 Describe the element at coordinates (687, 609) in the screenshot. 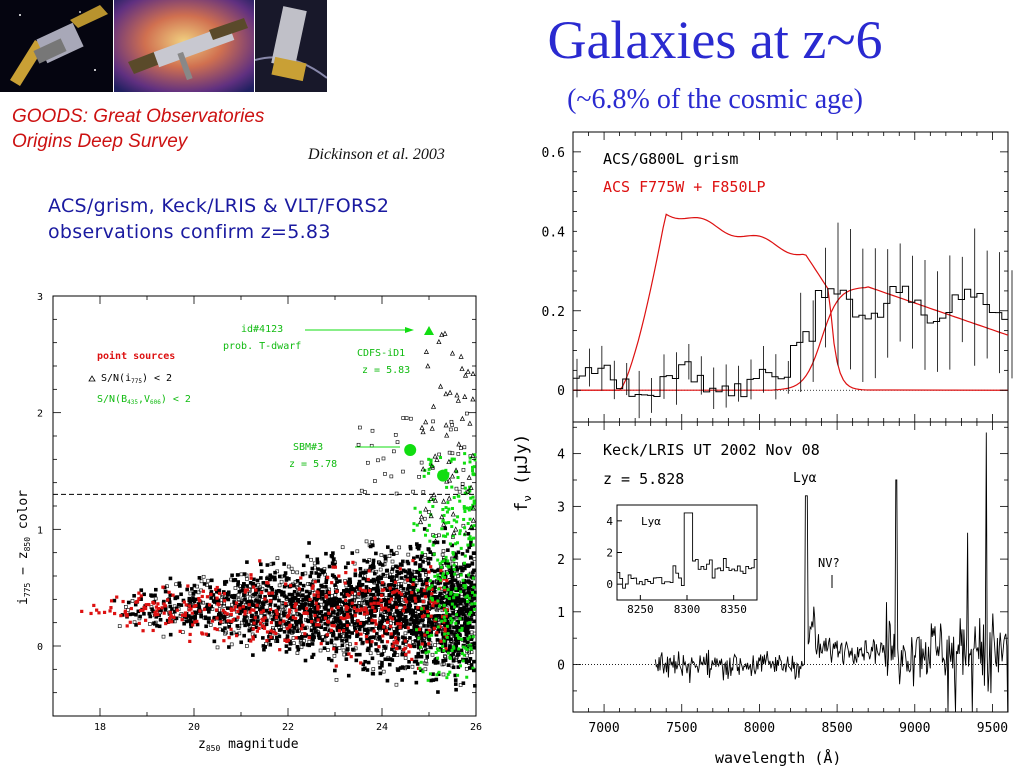

I see `inset-x-tick-label: 8300` at that location.